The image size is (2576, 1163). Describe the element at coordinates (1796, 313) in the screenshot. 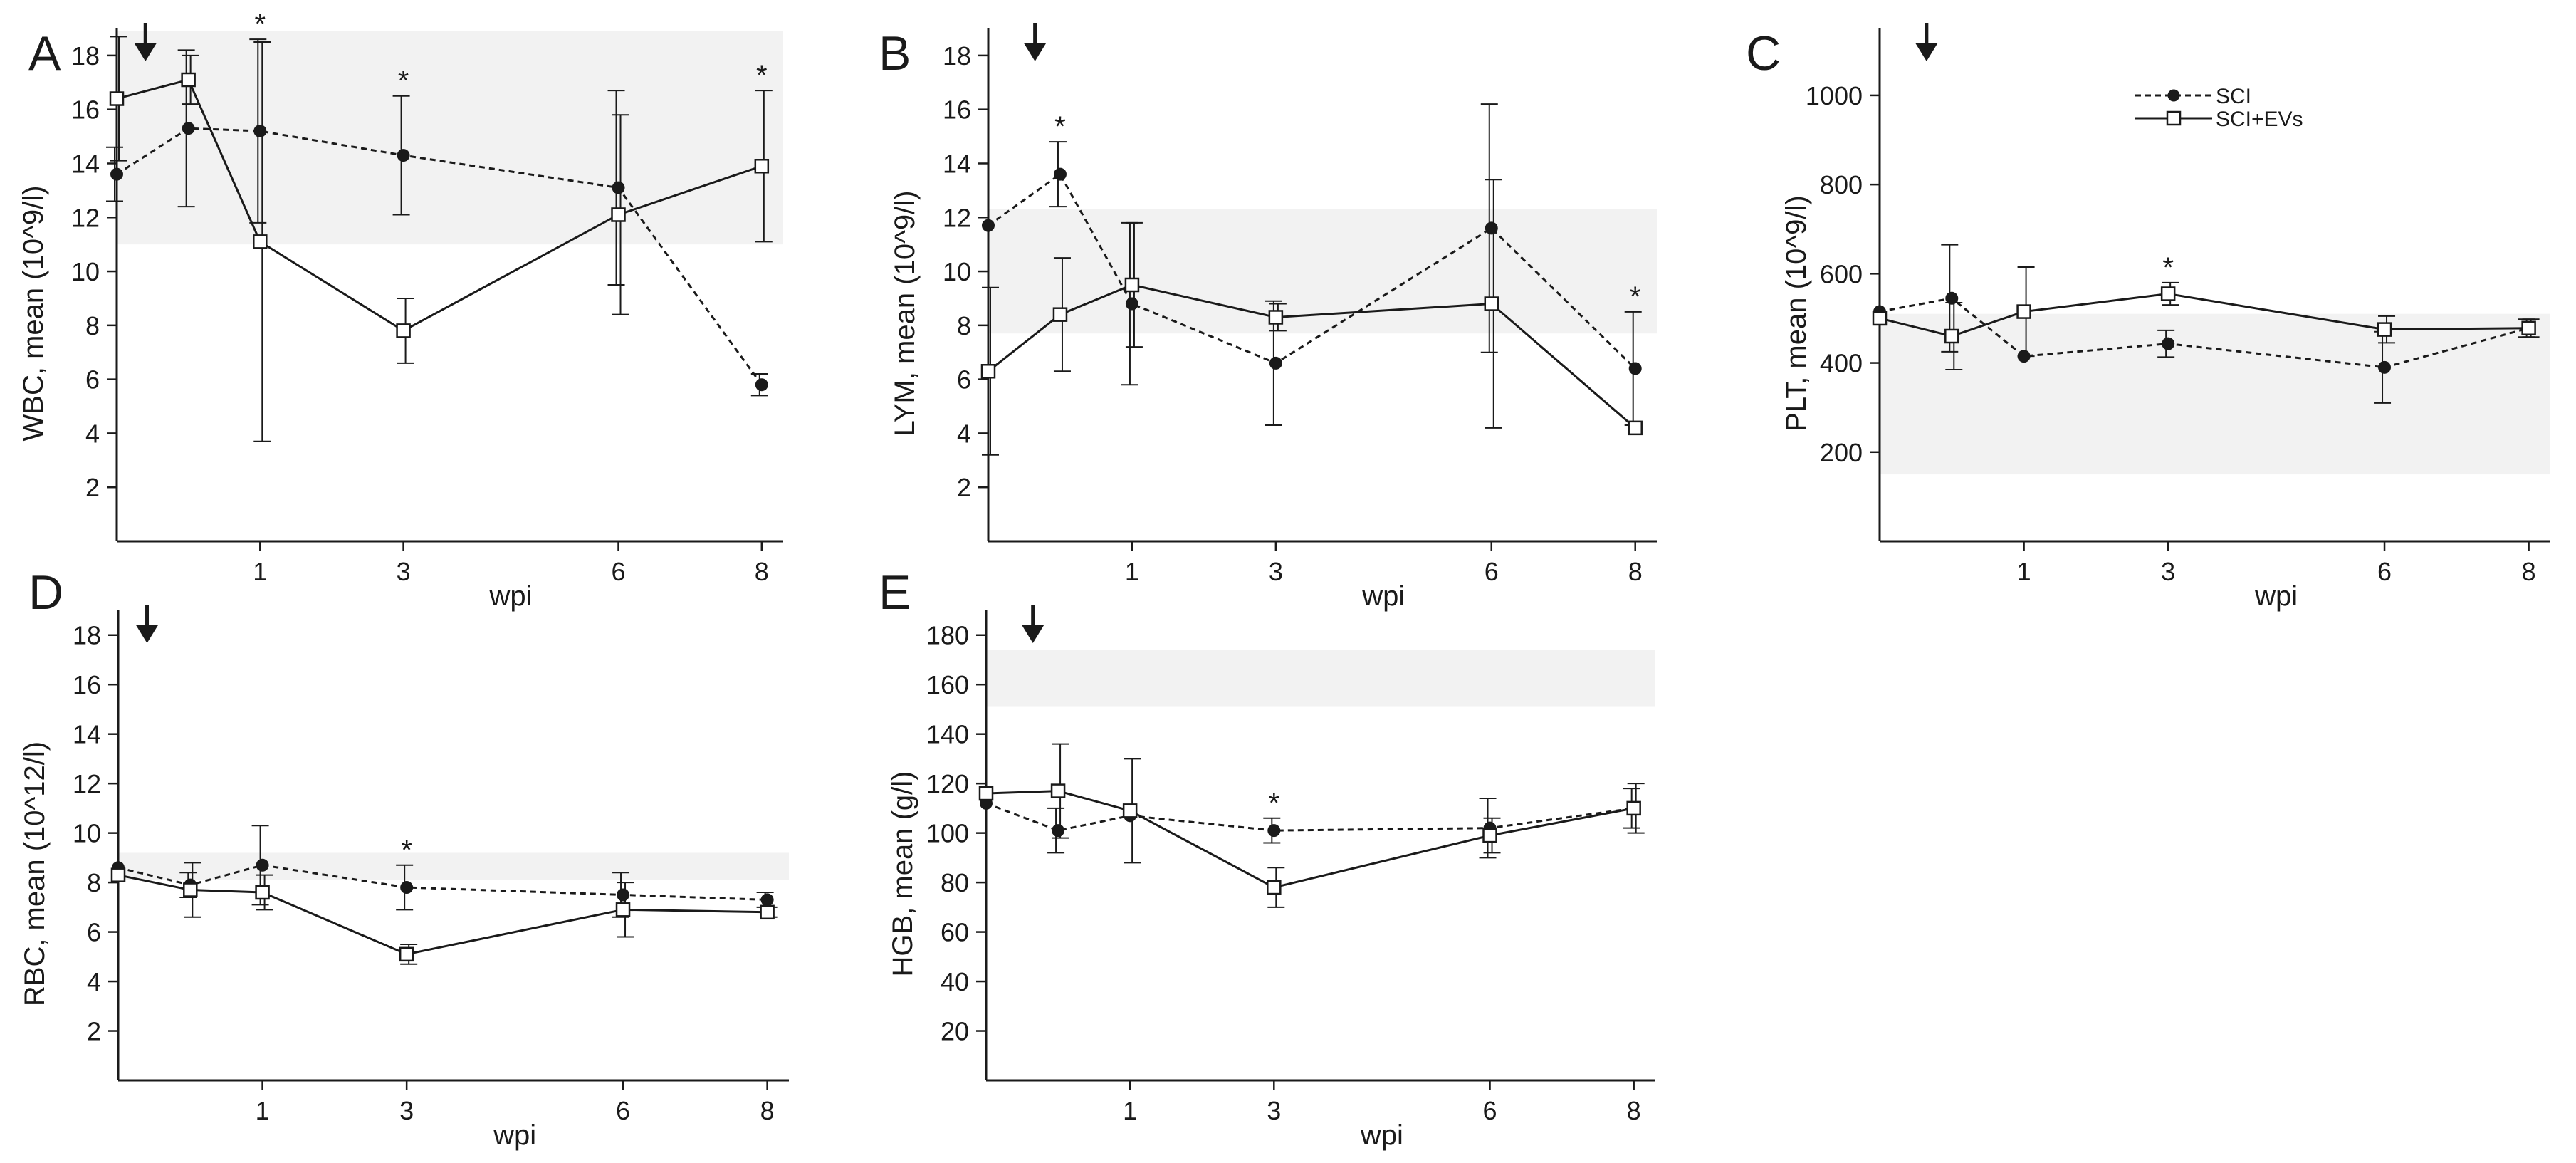

I see `y-axis-title: PLT, mean (10^9/l)` at that location.